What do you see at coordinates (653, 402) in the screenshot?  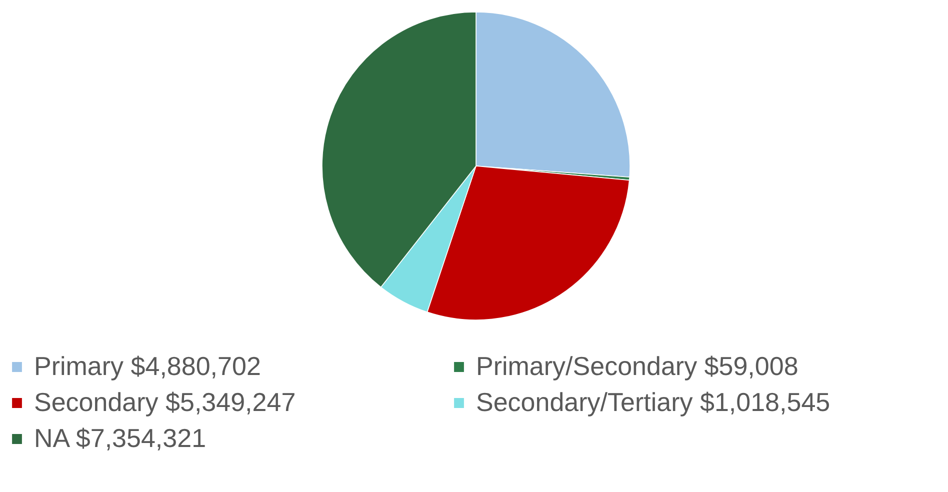 I see `legend-label: Secondary/Tertiary $1,018,545` at bounding box center [653, 402].